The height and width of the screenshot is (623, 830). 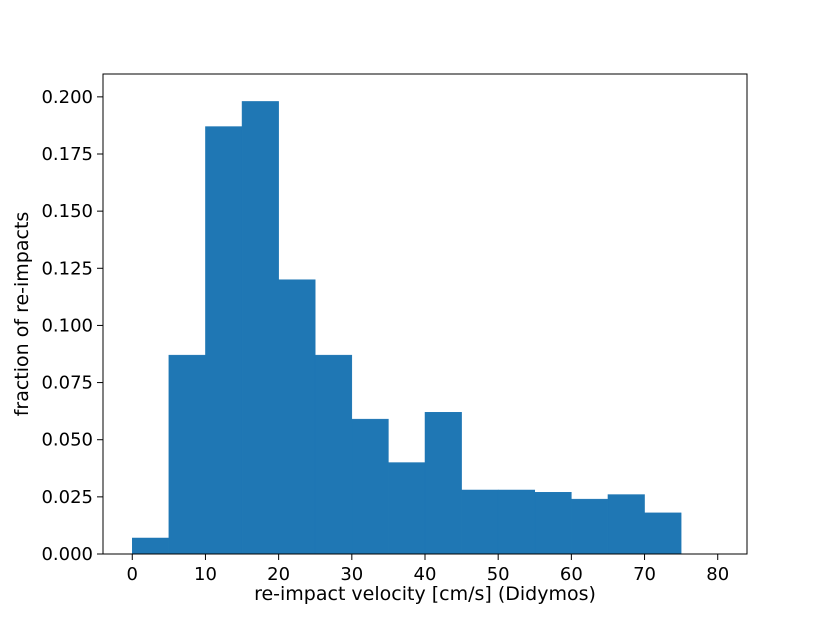 What do you see at coordinates (67, 497) in the screenshot?
I see `y-tick-label: 0.025` at bounding box center [67, 497].